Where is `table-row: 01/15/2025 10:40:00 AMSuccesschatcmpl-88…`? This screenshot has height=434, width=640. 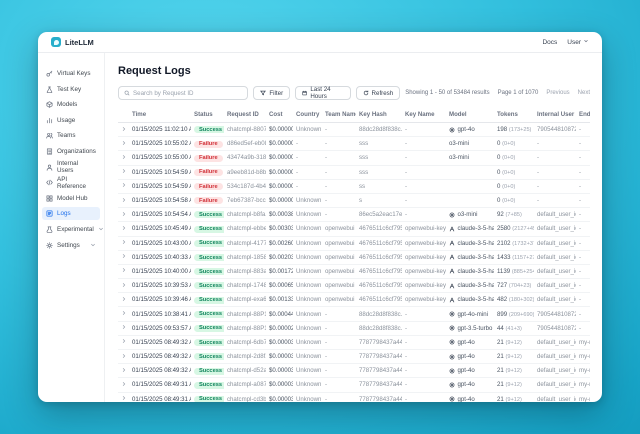
table-row: 01/15/2025 10:40:00 AMSuccesschatcmpl-88… is located at coordinates (354, 272).